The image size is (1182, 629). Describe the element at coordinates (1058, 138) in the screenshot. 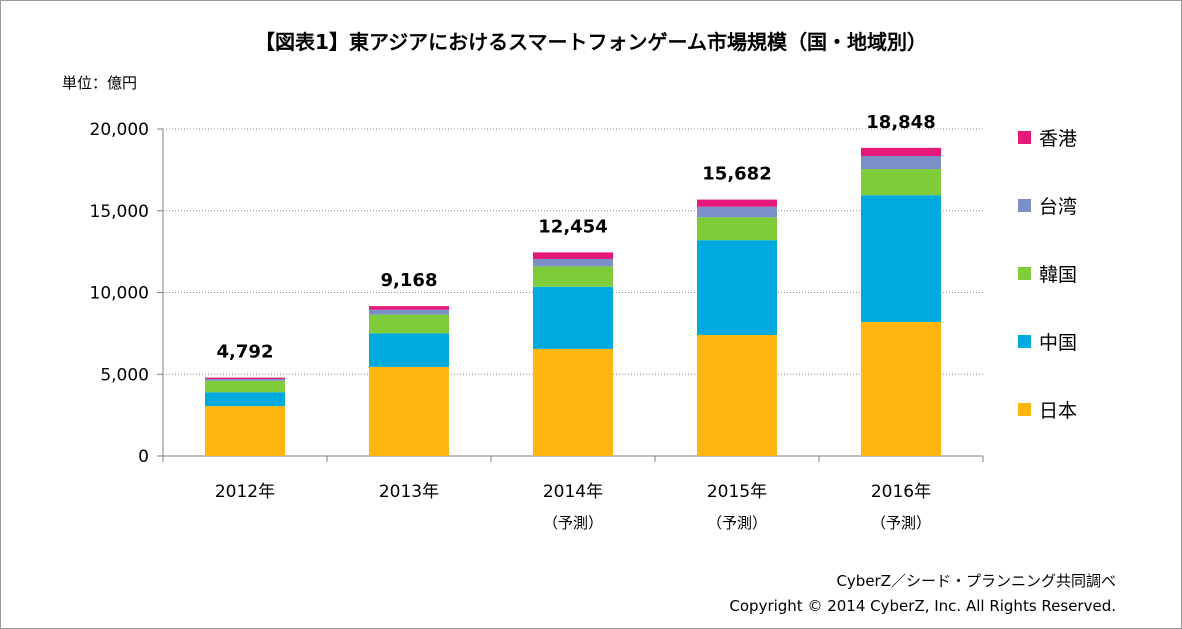

I see `legend-label: 香港` at that location.